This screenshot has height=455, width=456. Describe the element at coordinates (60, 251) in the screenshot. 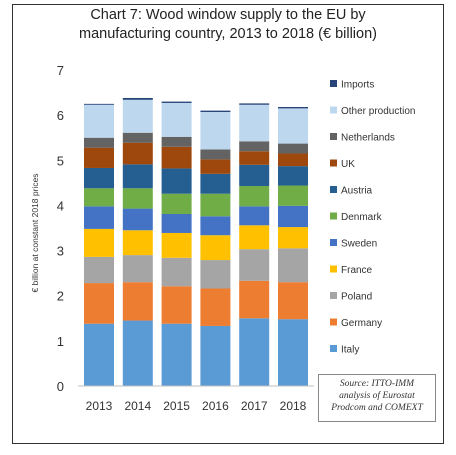

I see `y-tick-label: 3` at that location.